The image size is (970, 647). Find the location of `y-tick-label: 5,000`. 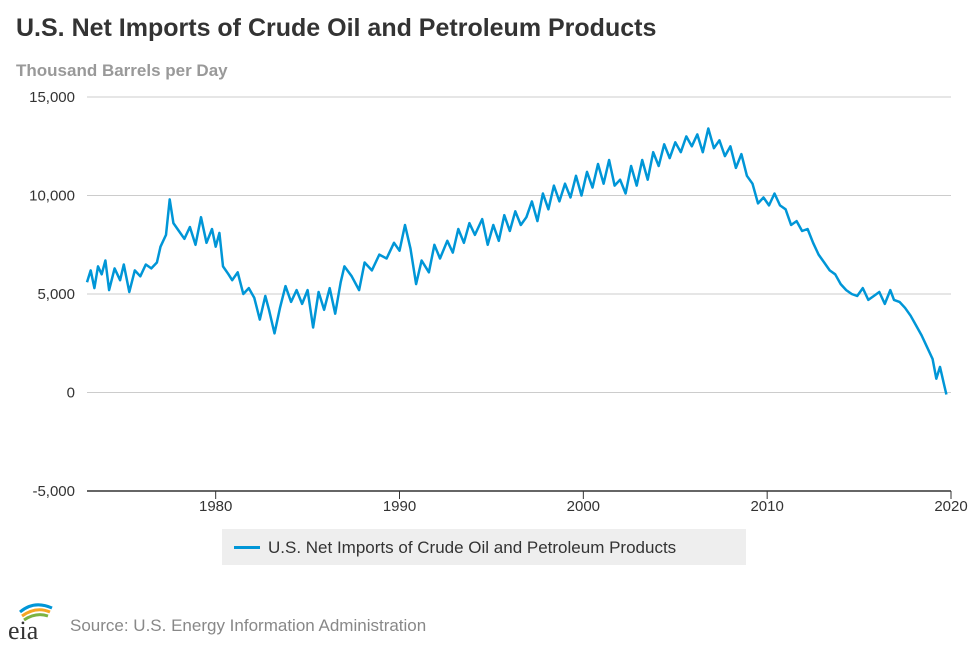

y-tick-label: 5,000 is located at coordinates (56, 294).